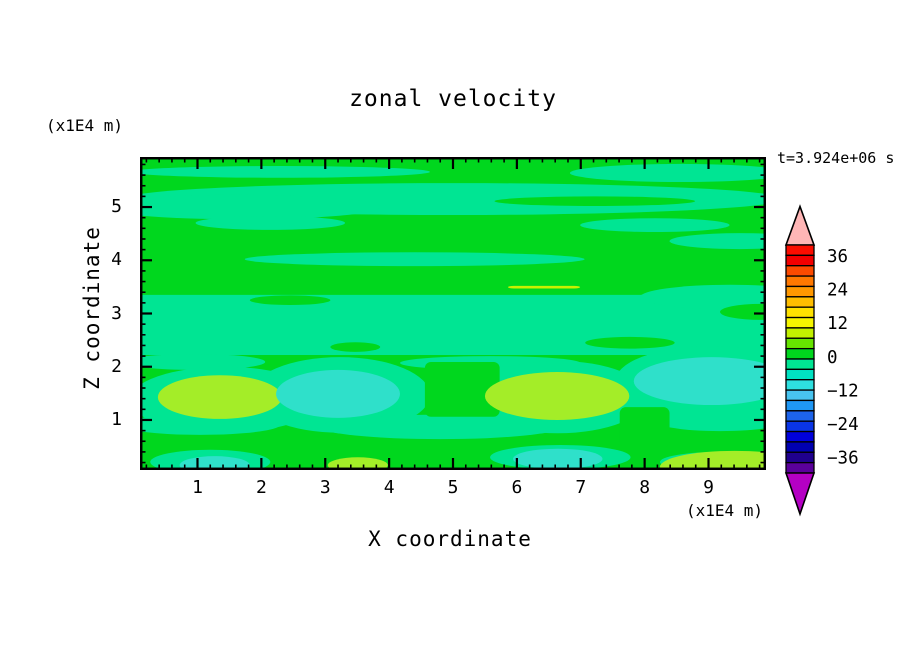 The image size is (904, 654). Describe the element at coordinates (116, 419) in the screenshot. I see `y-tick-label: 1` at that location.